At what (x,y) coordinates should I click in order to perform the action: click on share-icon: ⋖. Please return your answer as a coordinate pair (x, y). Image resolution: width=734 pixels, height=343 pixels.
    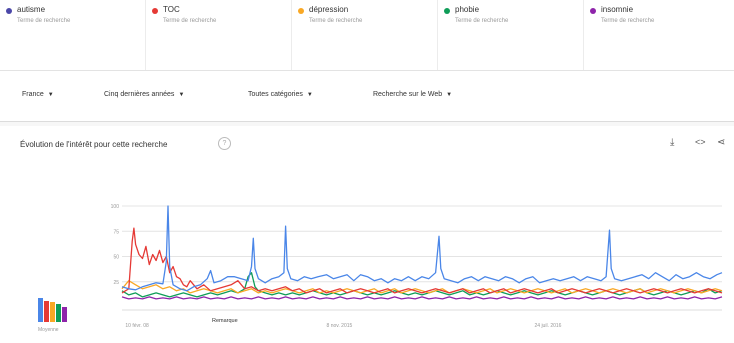
    Looking at the image, I should click on (721, 142).